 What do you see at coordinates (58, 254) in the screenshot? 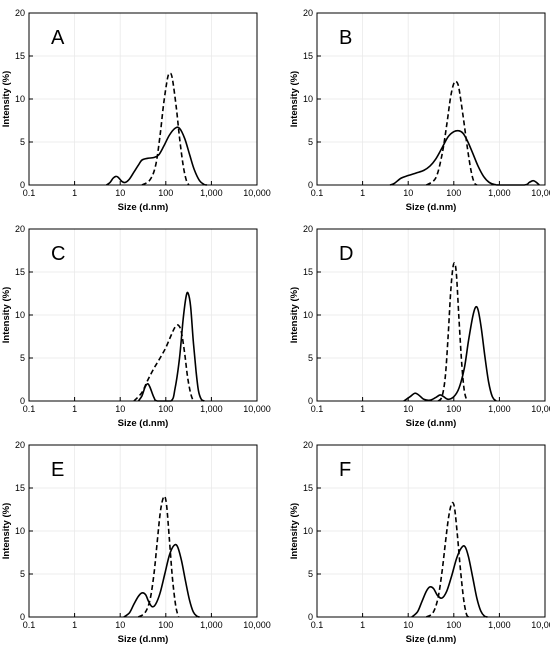
I see `panel-letter: C` at bounding box center [58, 254].